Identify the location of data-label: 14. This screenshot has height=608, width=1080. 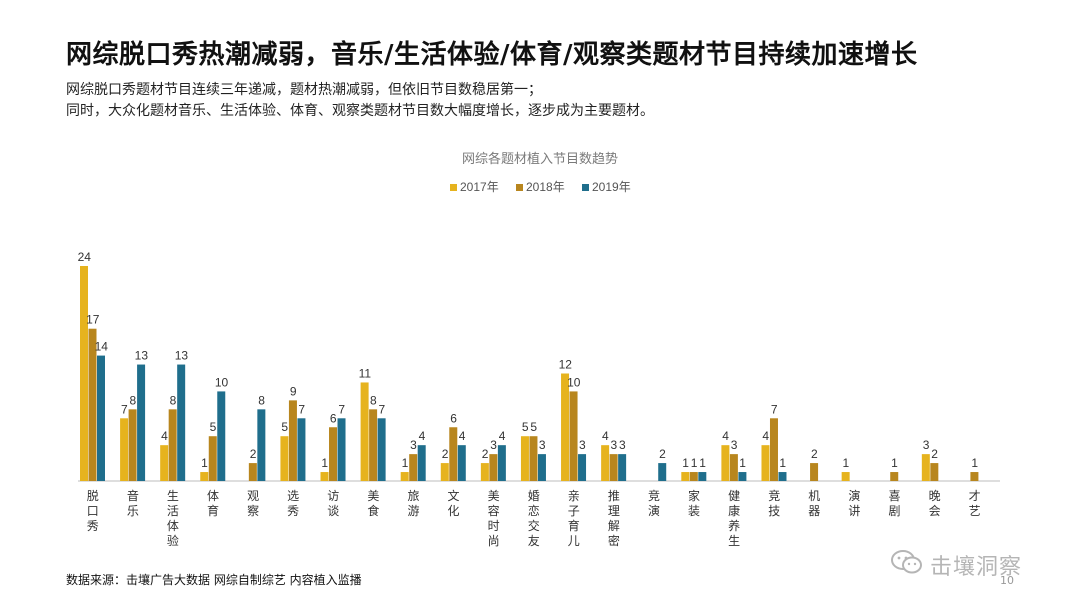
(102, 347).